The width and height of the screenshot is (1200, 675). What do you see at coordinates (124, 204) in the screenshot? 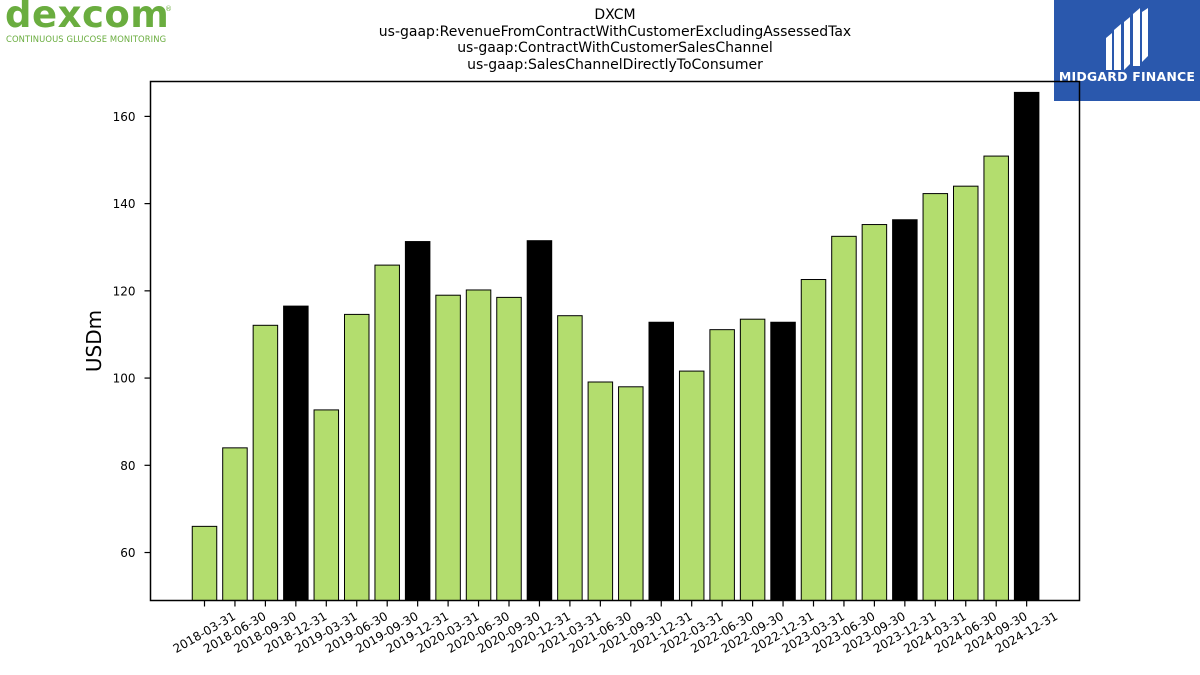
I see `y-tick-label: 140` at bounding box center [124, 204].